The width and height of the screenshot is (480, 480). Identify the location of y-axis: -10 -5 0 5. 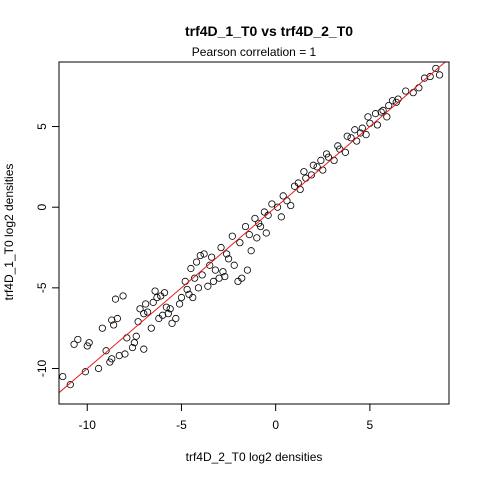
(47, 250).